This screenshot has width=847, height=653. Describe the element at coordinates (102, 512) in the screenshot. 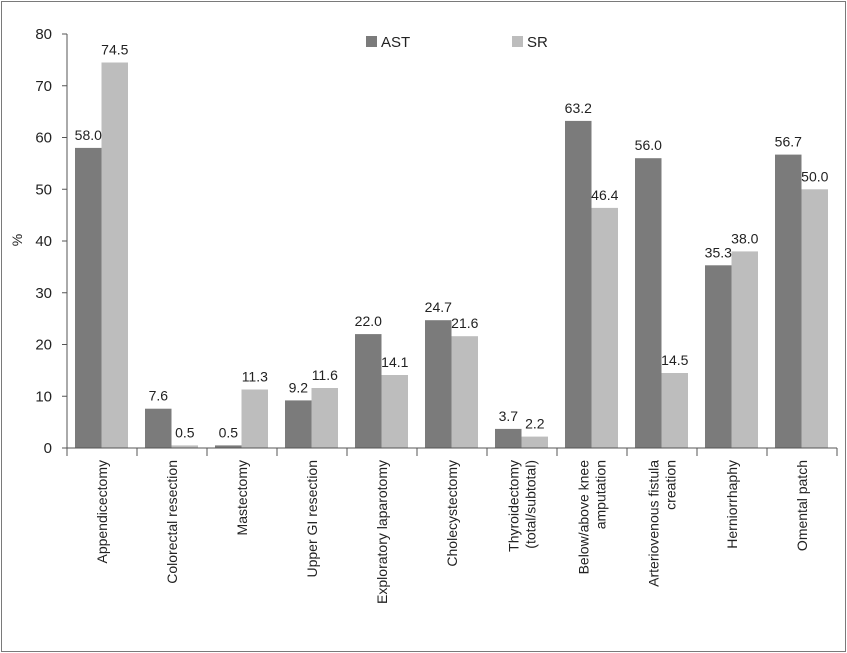

I see `x-category-label: Appendicectomy` at that location.